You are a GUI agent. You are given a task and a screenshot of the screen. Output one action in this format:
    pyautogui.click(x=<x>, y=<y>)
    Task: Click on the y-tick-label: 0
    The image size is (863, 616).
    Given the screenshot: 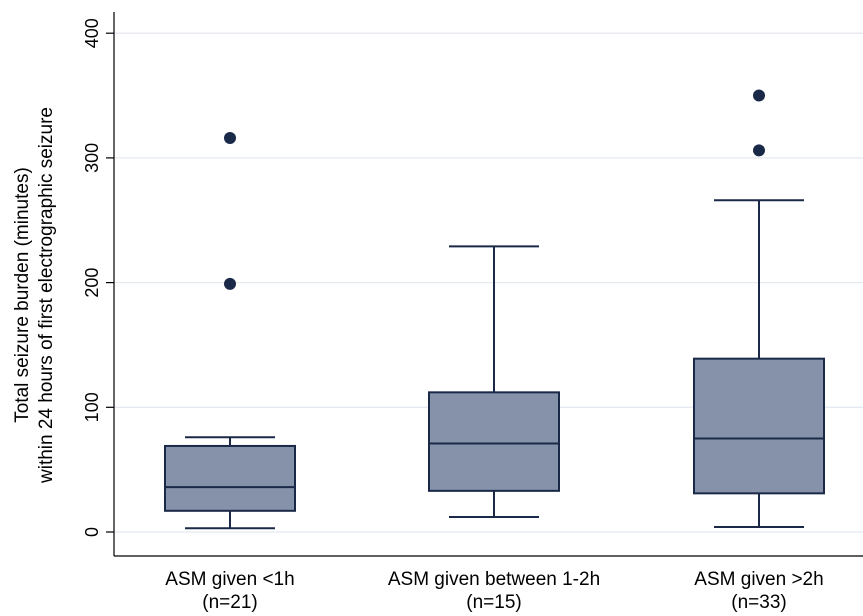 What is the action you would take?
    pyautogui.click(x=92, y=532)
    